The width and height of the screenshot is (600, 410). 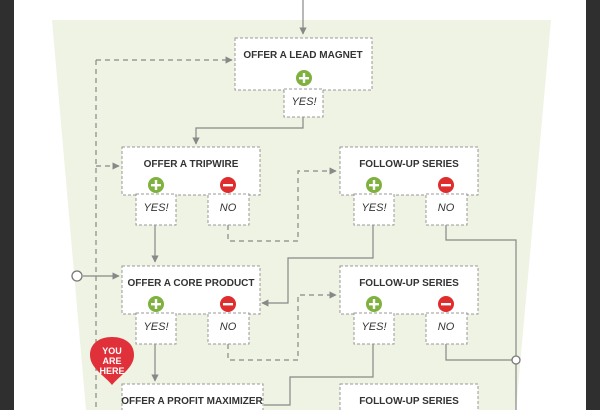 What do you see at coordinates (409, 186) in the screenshot?
I see `step-followup-1: FOLLOW-UP SERIES YES! NO` at bounding box center [409, 186].